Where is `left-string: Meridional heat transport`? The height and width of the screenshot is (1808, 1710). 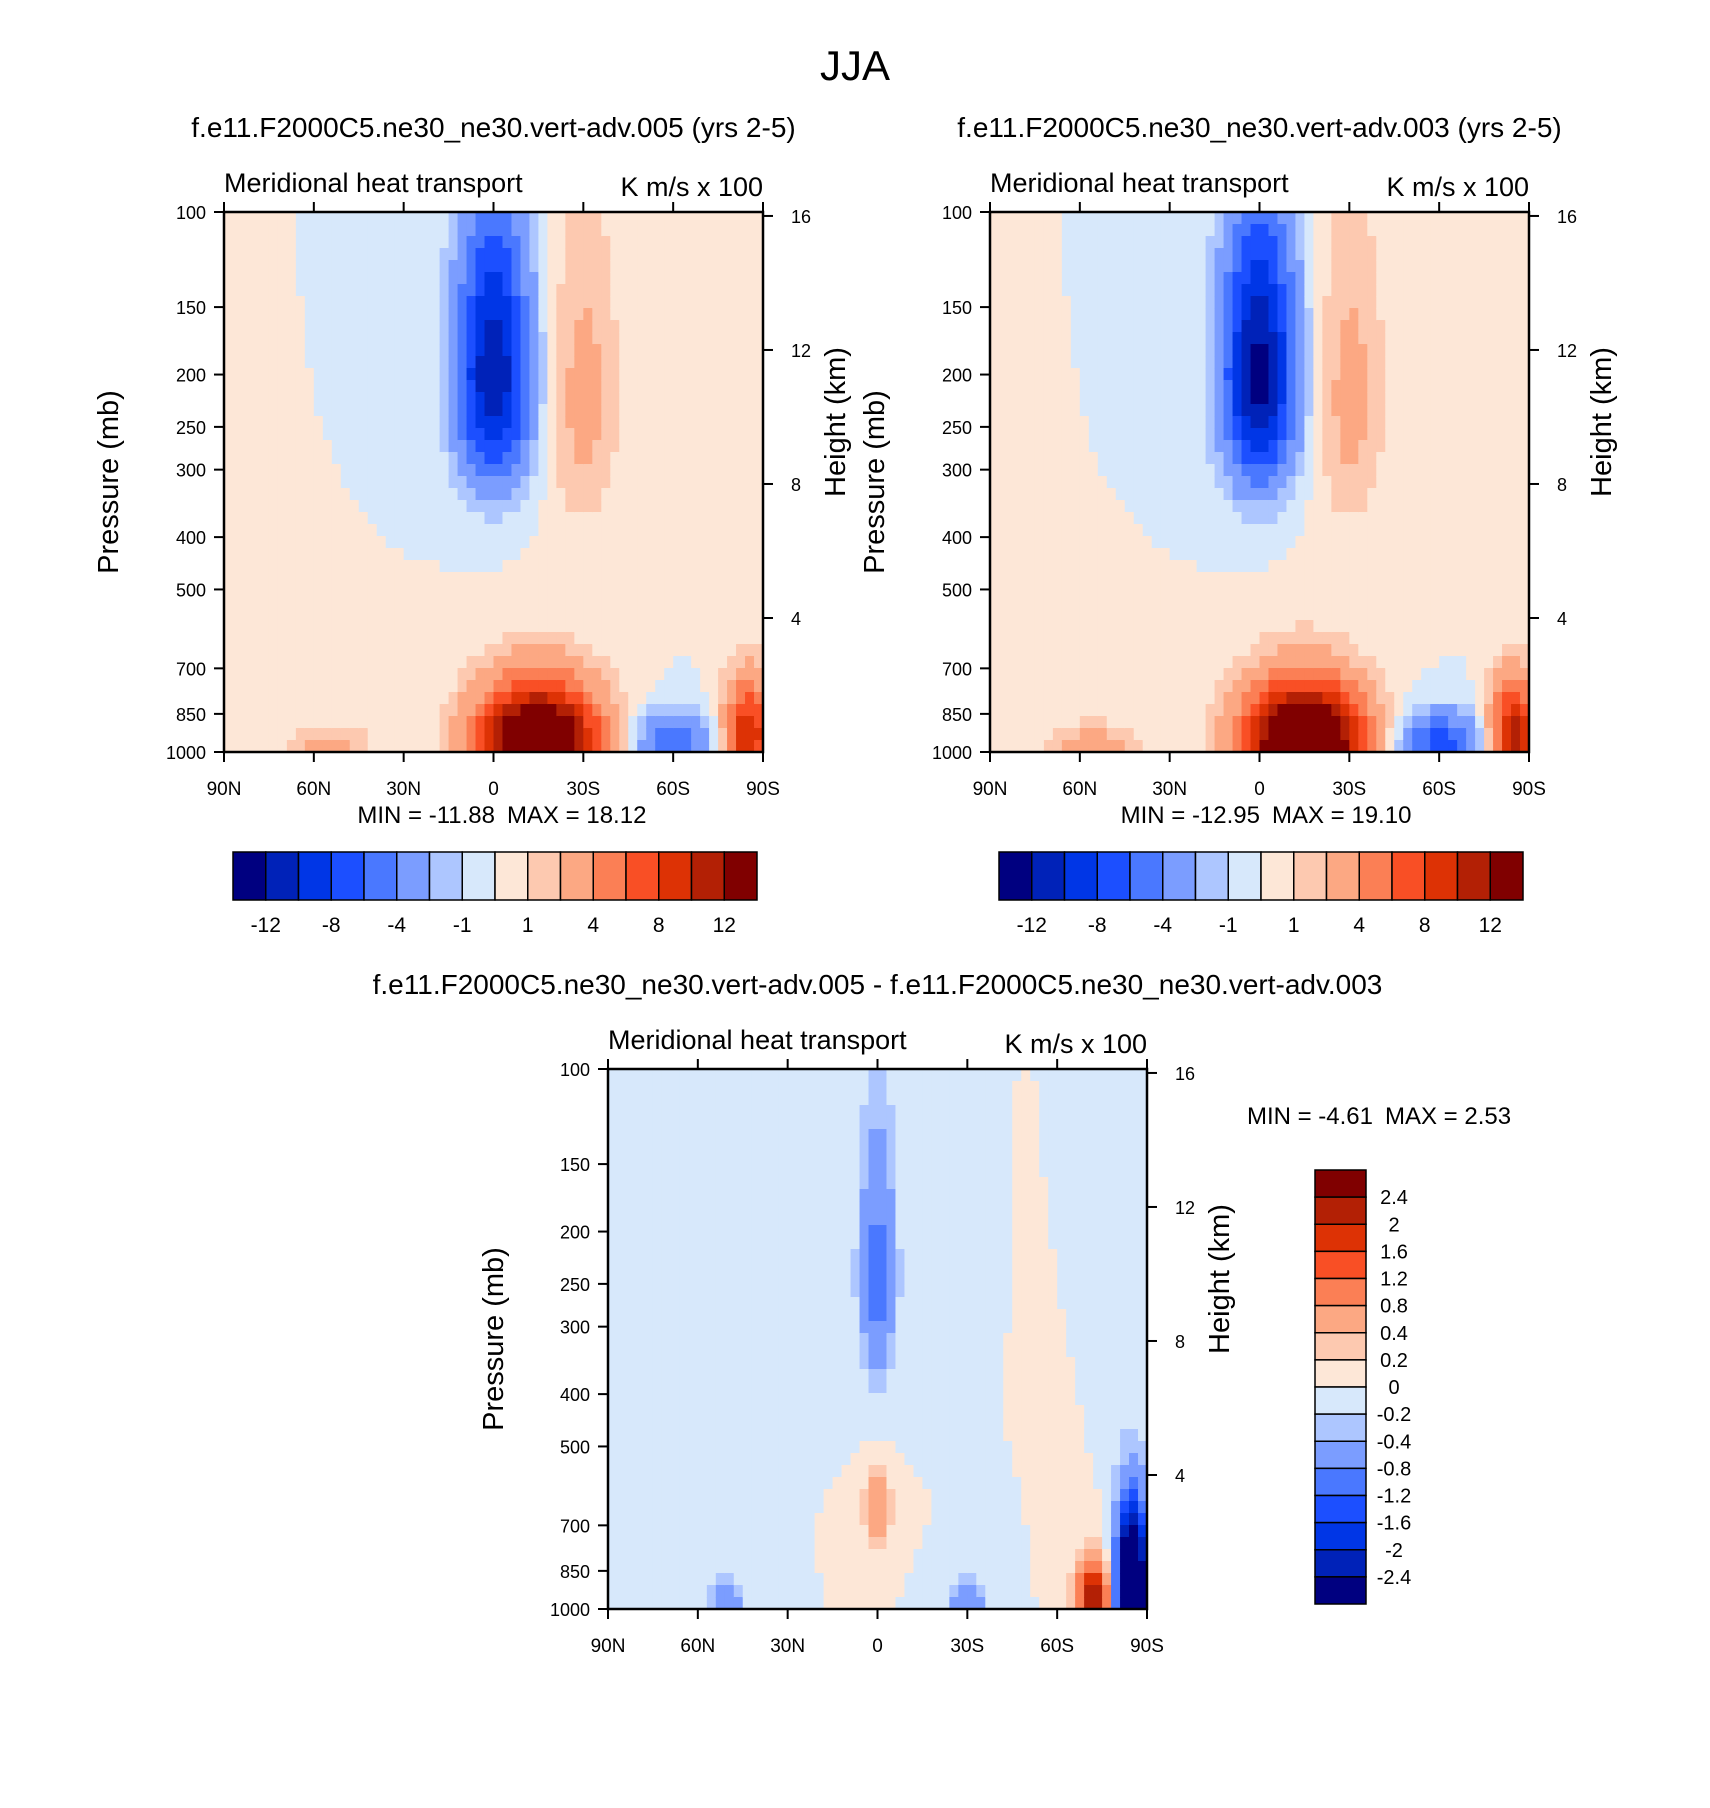
left-string: Meridional heat transport is located at coordinates (373, 183).